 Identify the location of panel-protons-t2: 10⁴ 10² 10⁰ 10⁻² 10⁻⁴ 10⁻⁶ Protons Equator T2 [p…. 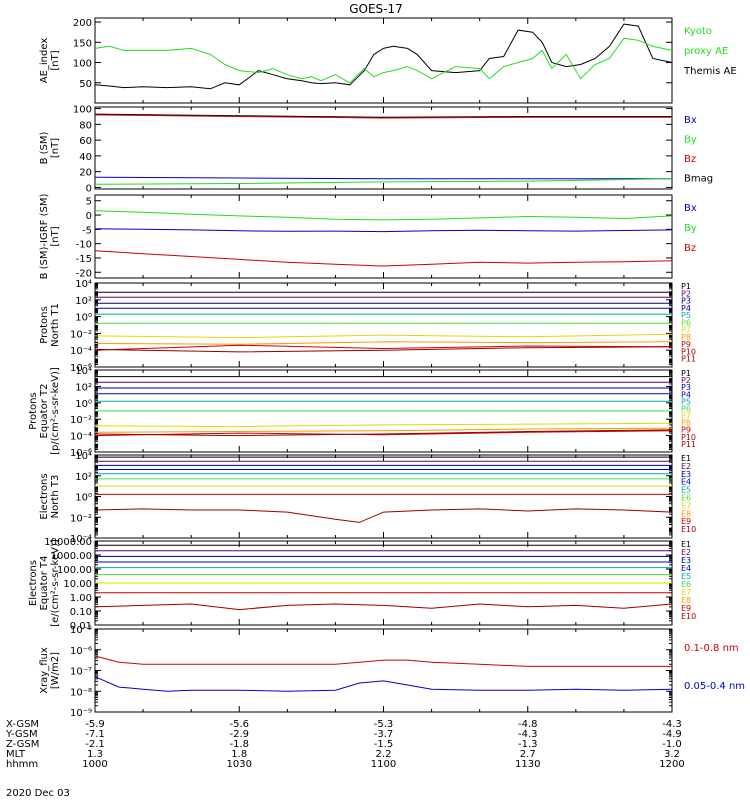
(362, 412).